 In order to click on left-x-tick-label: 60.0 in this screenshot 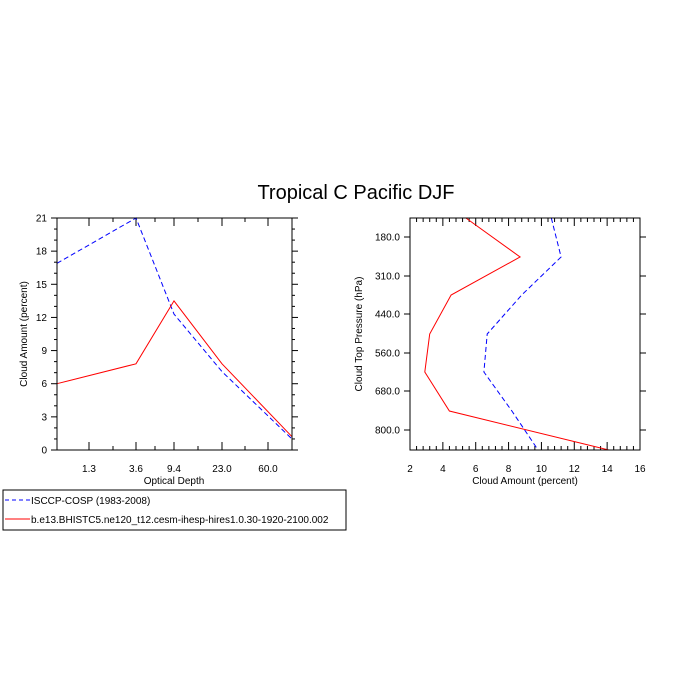, I will do `click(268, 469)`.